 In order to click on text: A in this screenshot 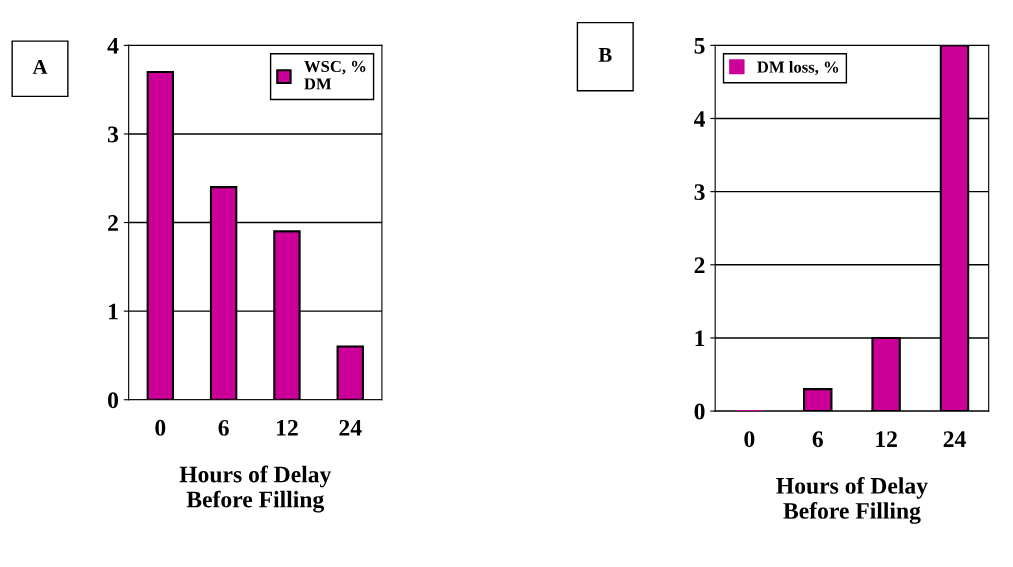, I will do `click(40, 67)`.